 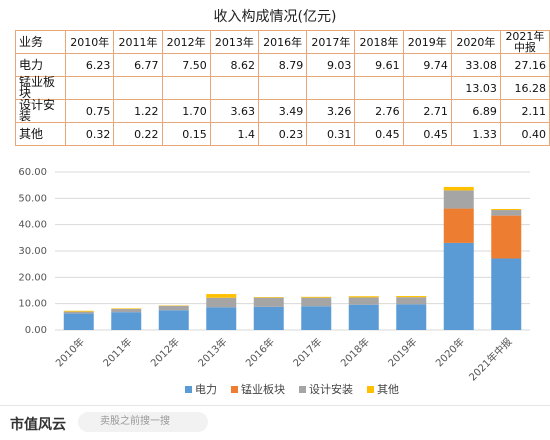 I want to click on legend-label: 其他, so click(x=388, y=389).